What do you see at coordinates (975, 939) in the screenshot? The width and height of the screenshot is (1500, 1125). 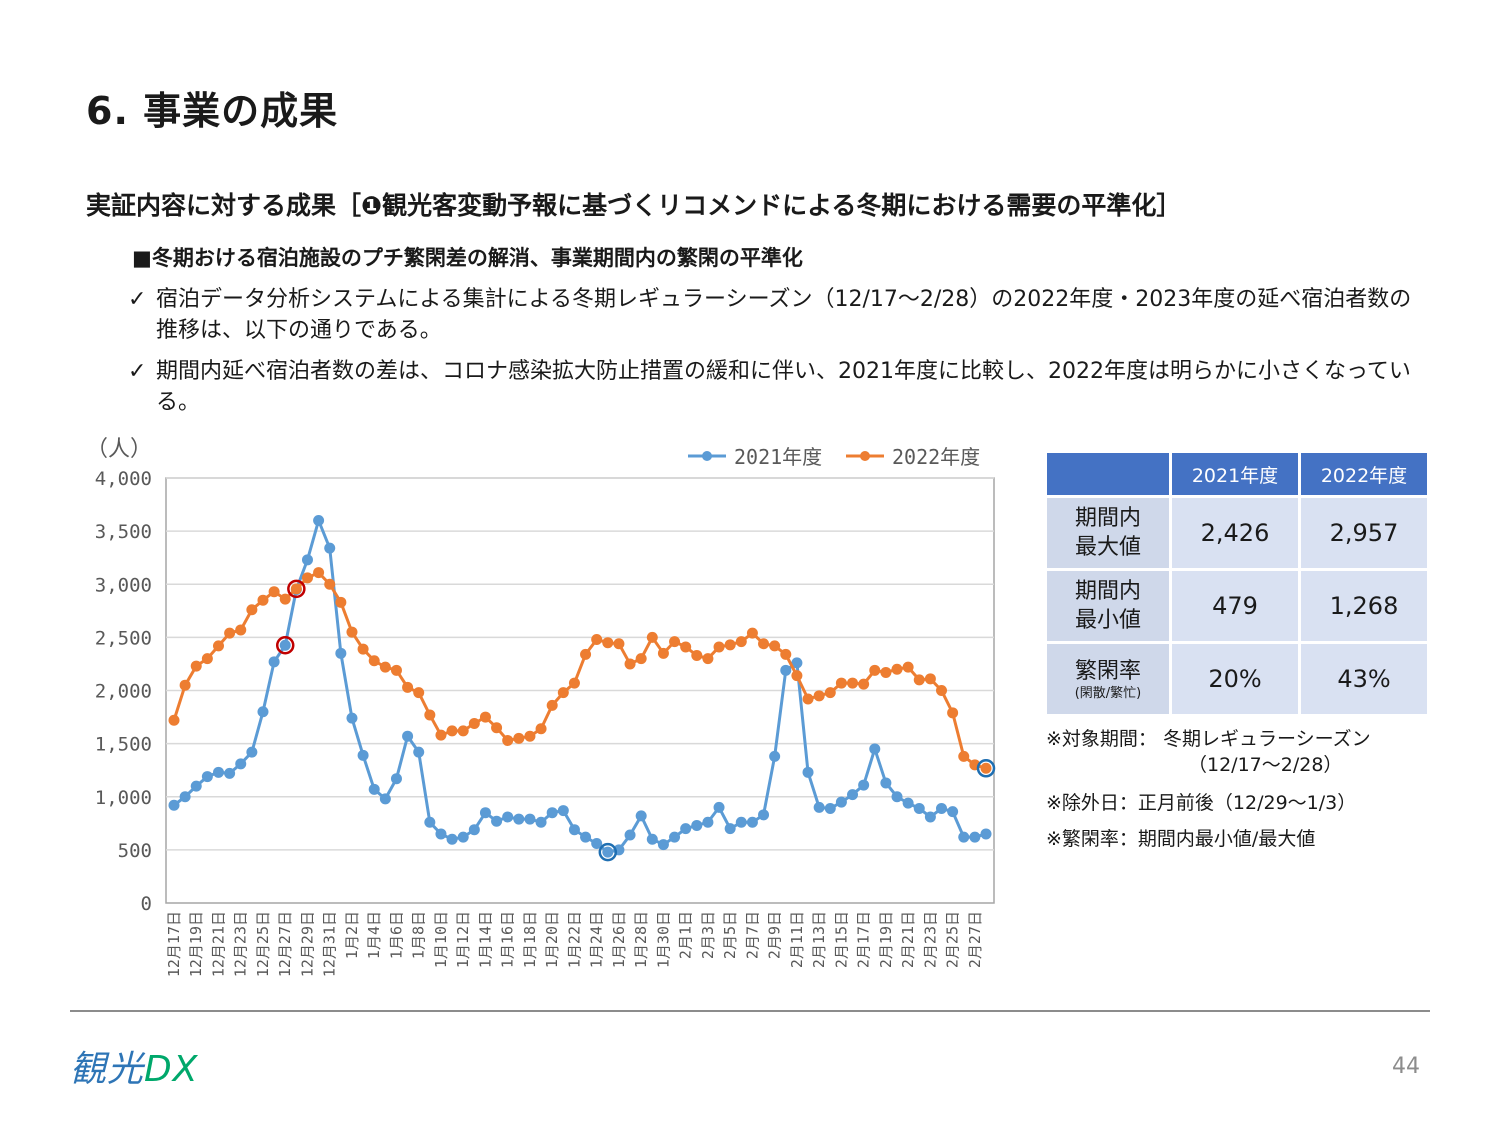 I see `x-tick-label: 2月27日` at bounding box center [975, 939].